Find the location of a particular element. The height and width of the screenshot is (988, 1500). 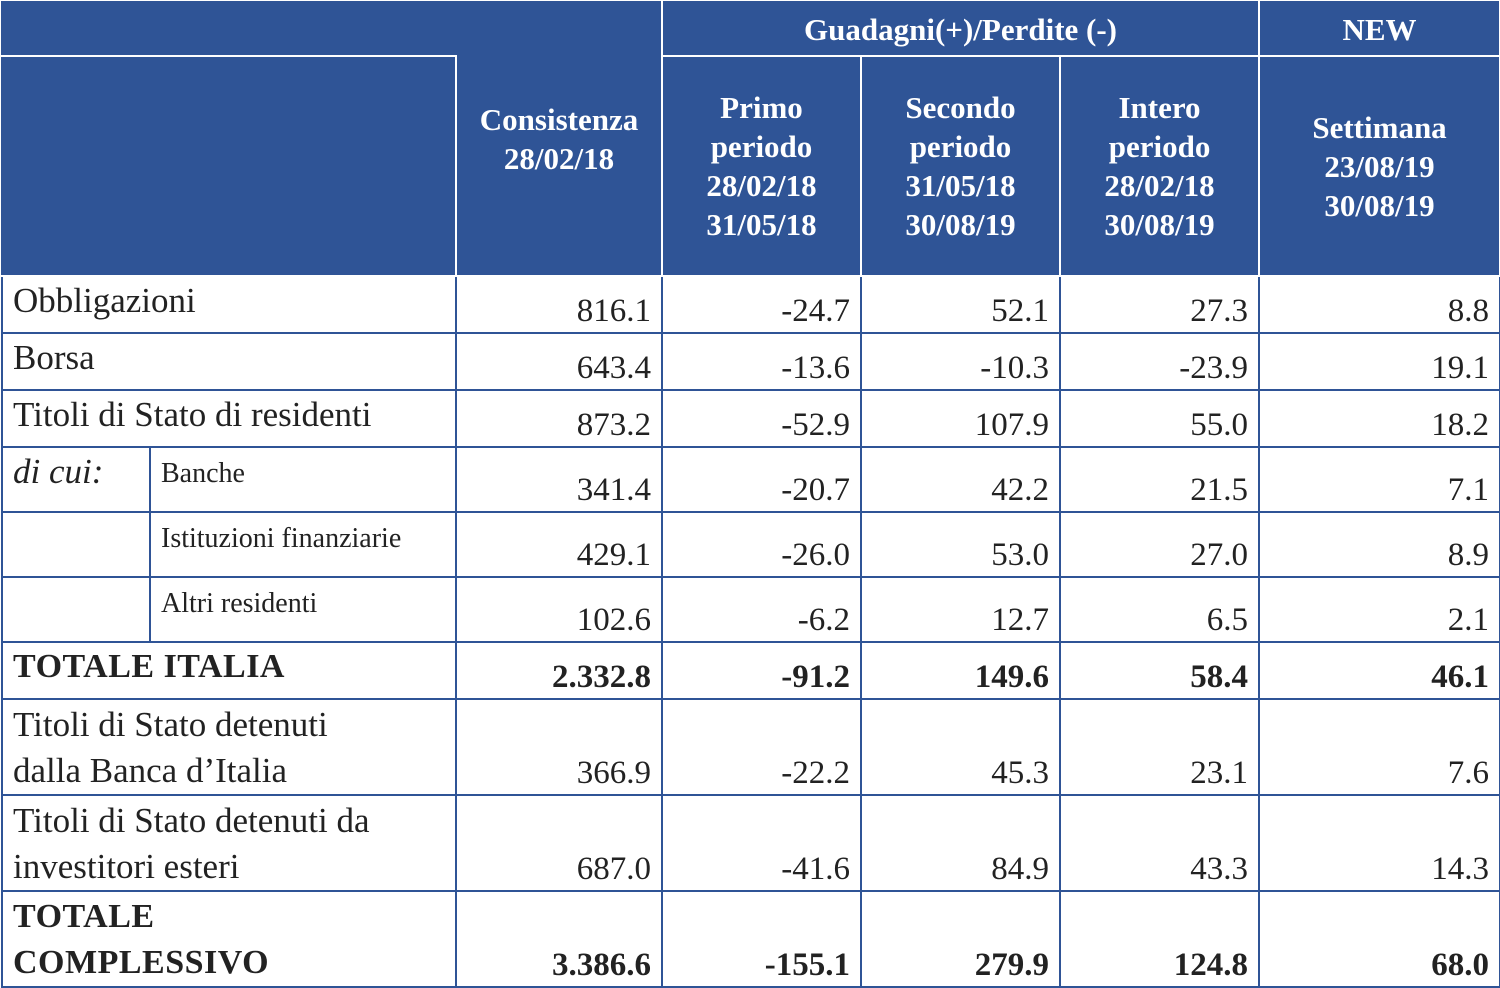

cell-settimana: 14.3 is located at coordinates (1379, 843).